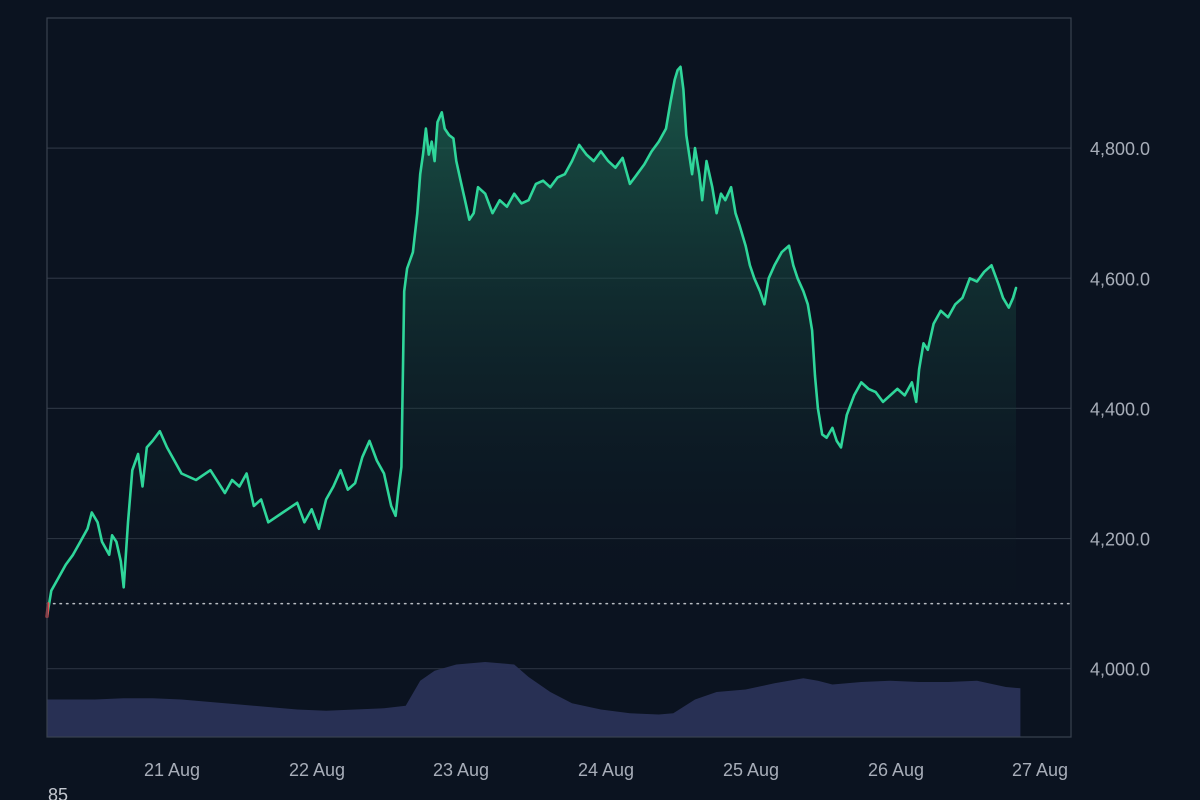  Describe the element at coordinates (172, 770) in the screenshot. I see `x-tick-label: 21 Aug` at that location.